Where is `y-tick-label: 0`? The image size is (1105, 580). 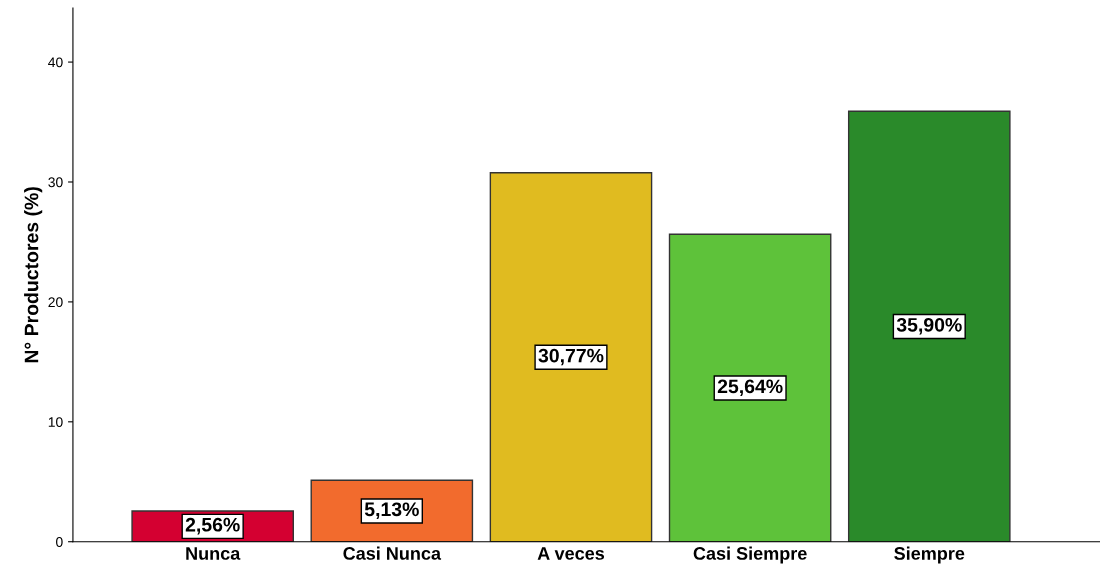
y-tick-label: 0 is located at coordinates (59, 542).